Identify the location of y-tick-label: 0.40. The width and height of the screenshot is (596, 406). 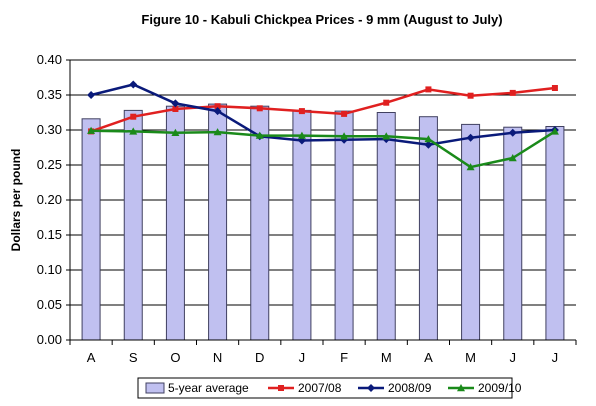
(49, 59).